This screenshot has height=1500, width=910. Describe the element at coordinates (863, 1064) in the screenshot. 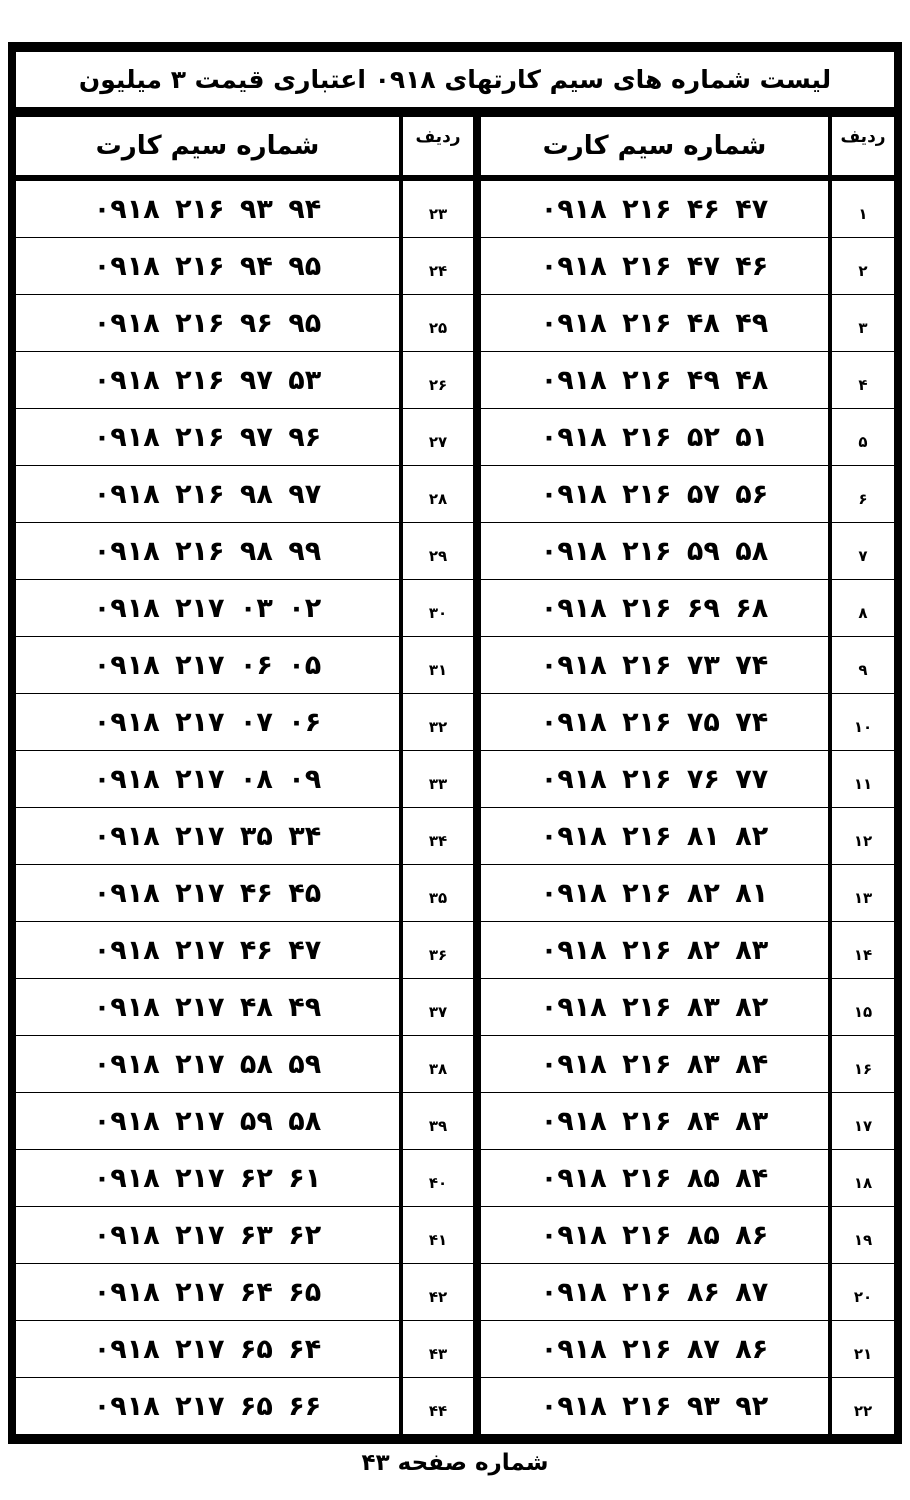

I see `row-index-cell: ۱۶` at that location.